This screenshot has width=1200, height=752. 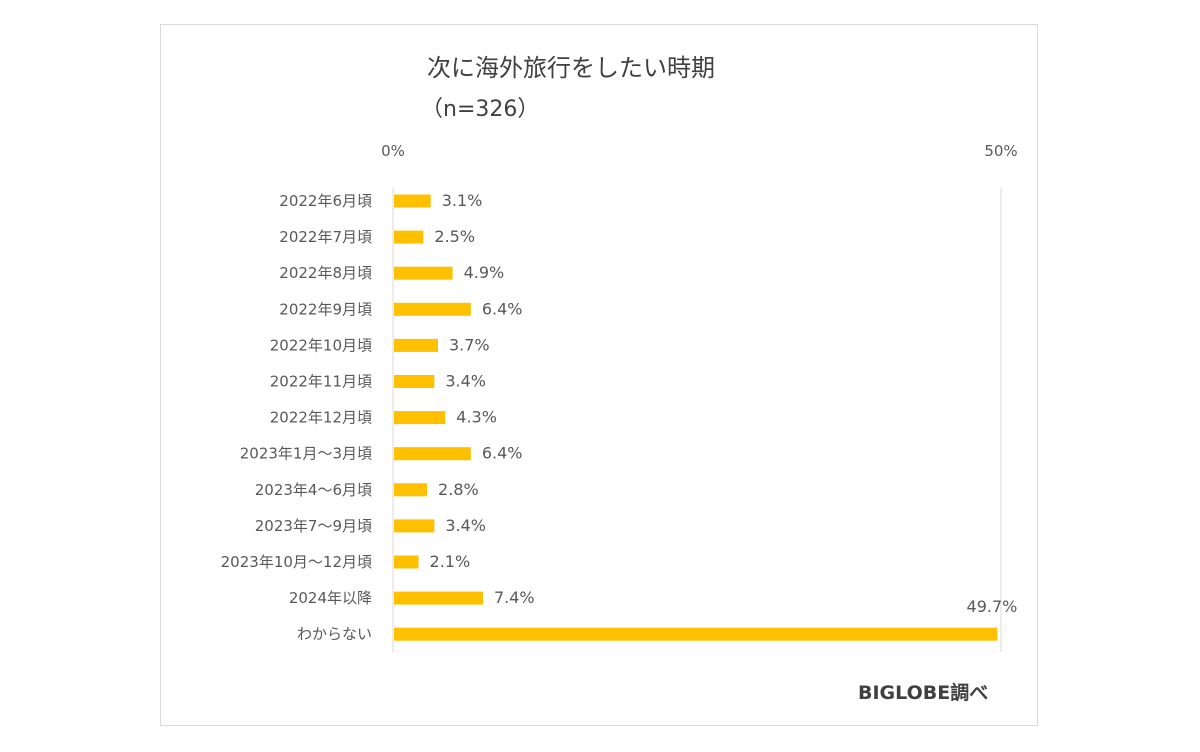 What do you see at coordinates (514, 597) in the screenshot?
I see `data-label: 7.4%` at bounding box center [514, 597].